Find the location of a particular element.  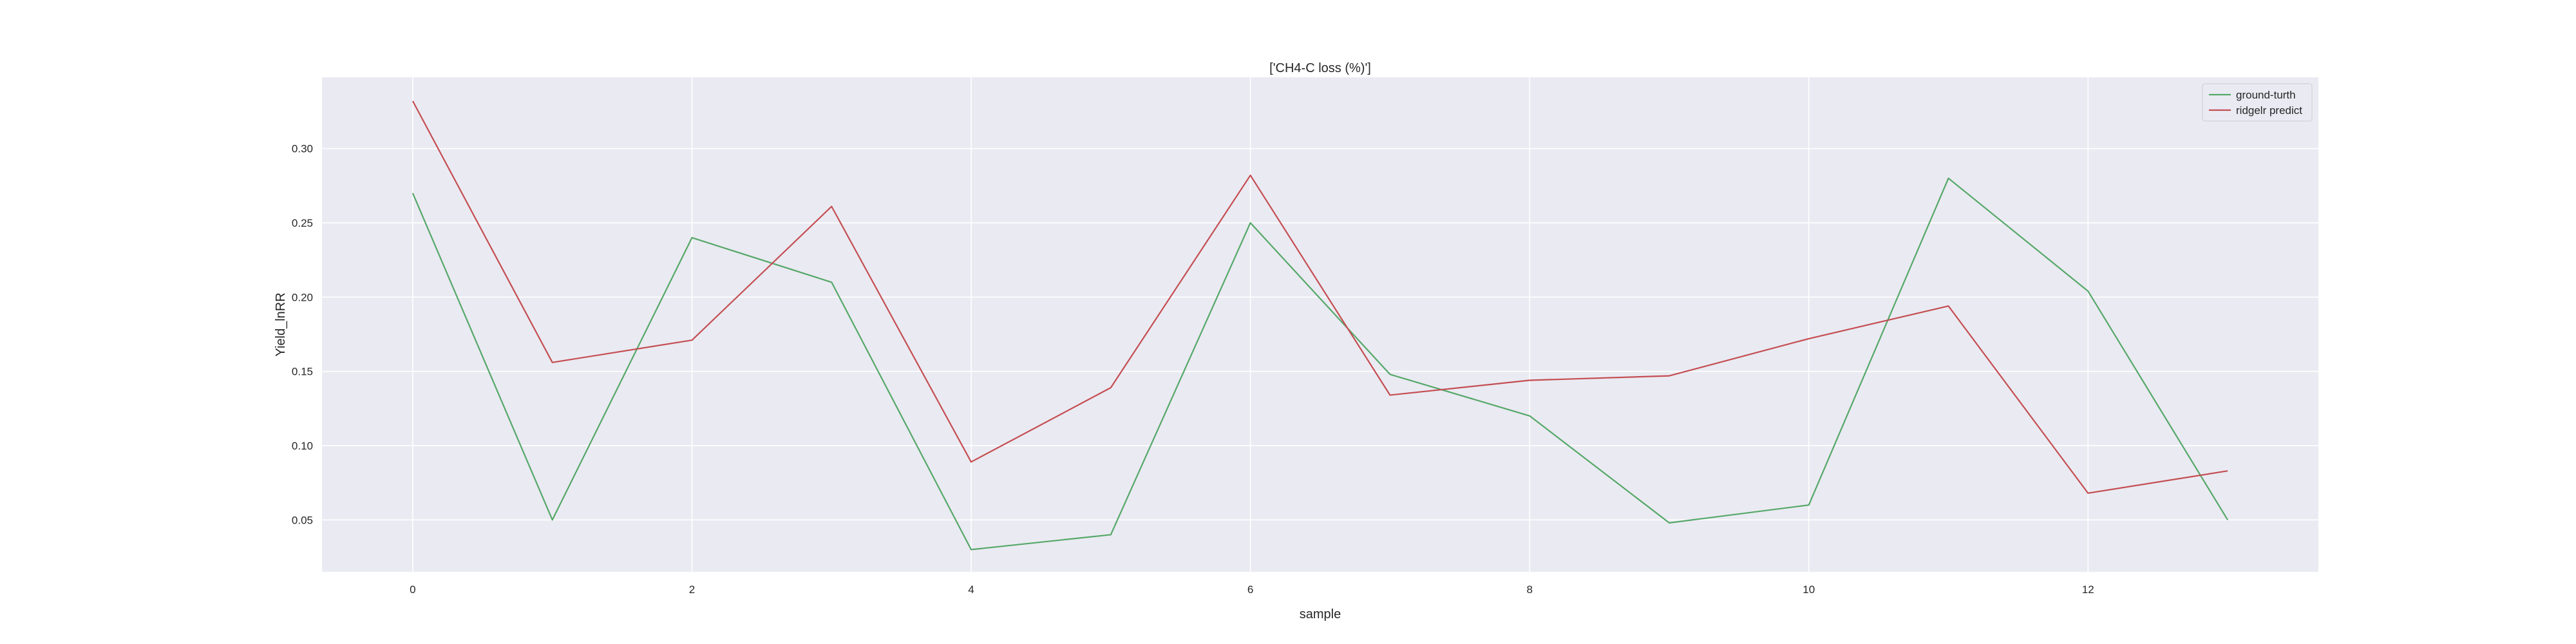

y-tick-labels: 0.05 0.10 0.15 0.20 0.25 0.30 is located at coordinates (302, 335).